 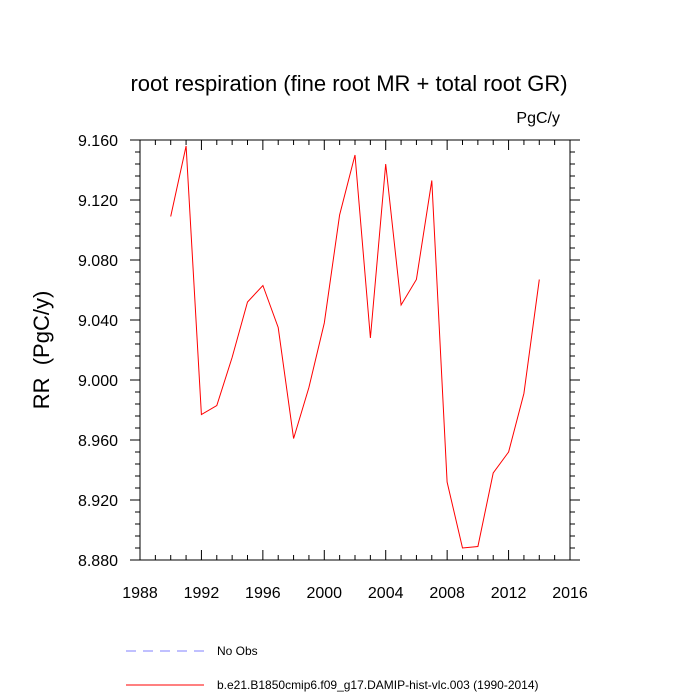 I want to click on x-tick-label: 2000, so click(x=324, y=593).